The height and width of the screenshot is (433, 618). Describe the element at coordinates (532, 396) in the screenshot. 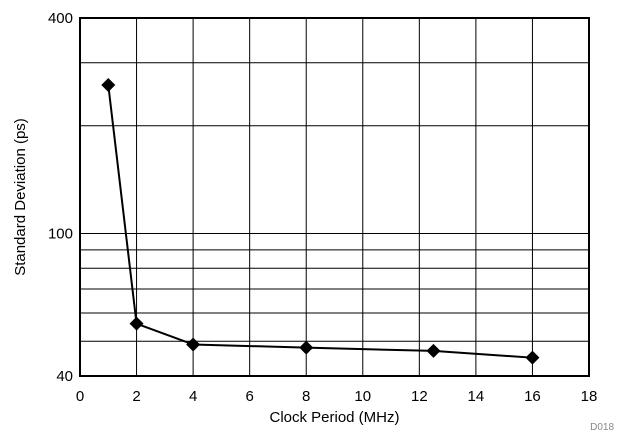

I see `x-tick-label: 16` at that location.